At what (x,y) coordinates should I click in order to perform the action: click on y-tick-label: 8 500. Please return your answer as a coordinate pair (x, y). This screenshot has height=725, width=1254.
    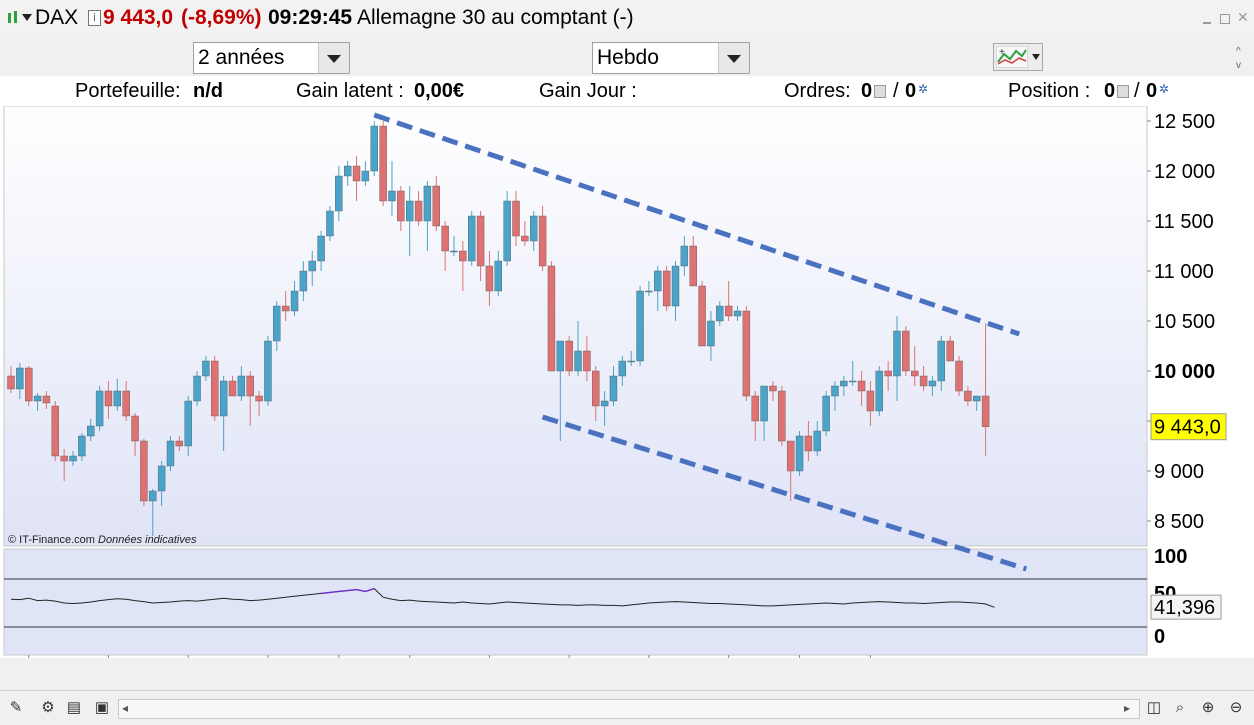
    Looking at the image, I should click on (1179, 522).